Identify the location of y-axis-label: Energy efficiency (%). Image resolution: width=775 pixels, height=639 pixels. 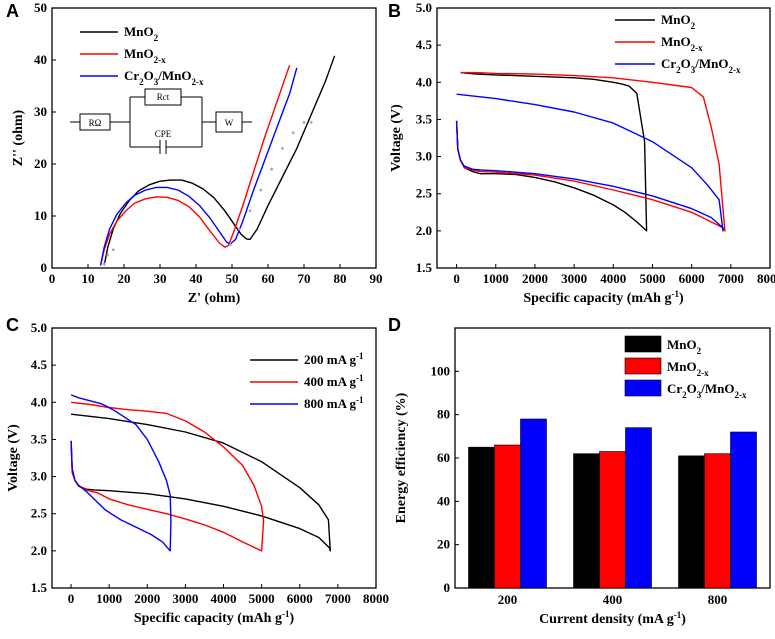
(401, 457).